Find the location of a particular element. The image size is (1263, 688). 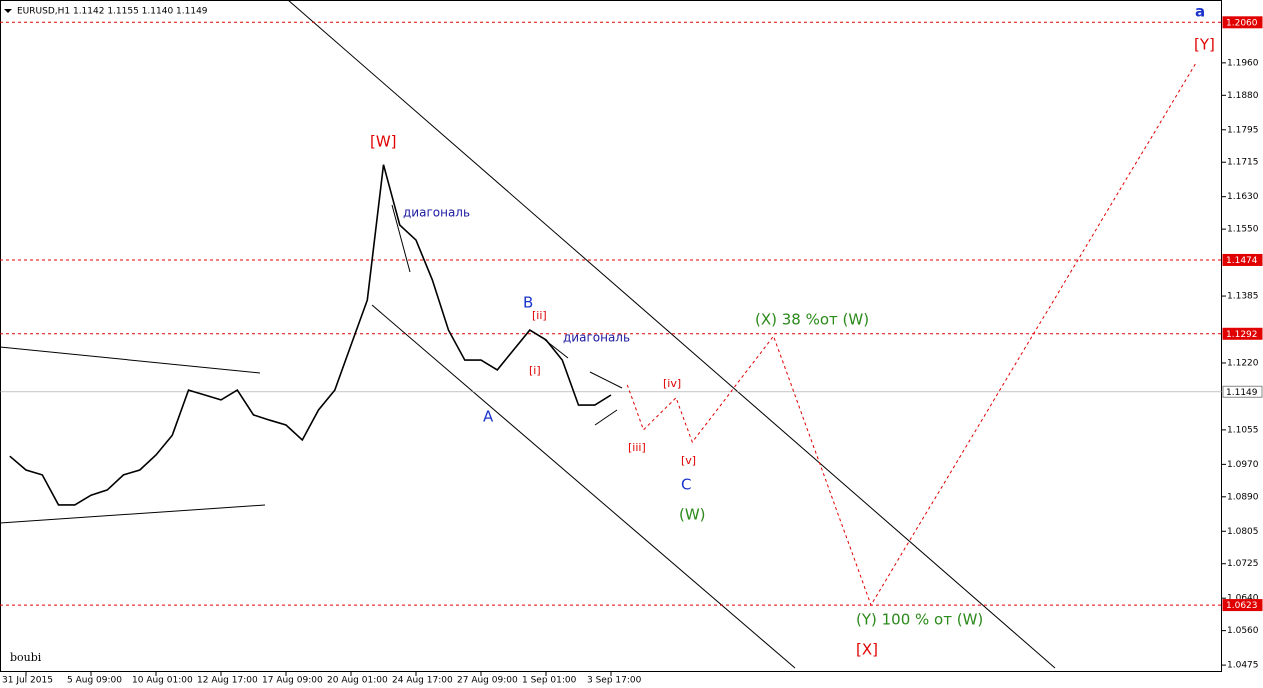

wave-label: (X) 38 %от (W) is located at coordinates (812, 320).